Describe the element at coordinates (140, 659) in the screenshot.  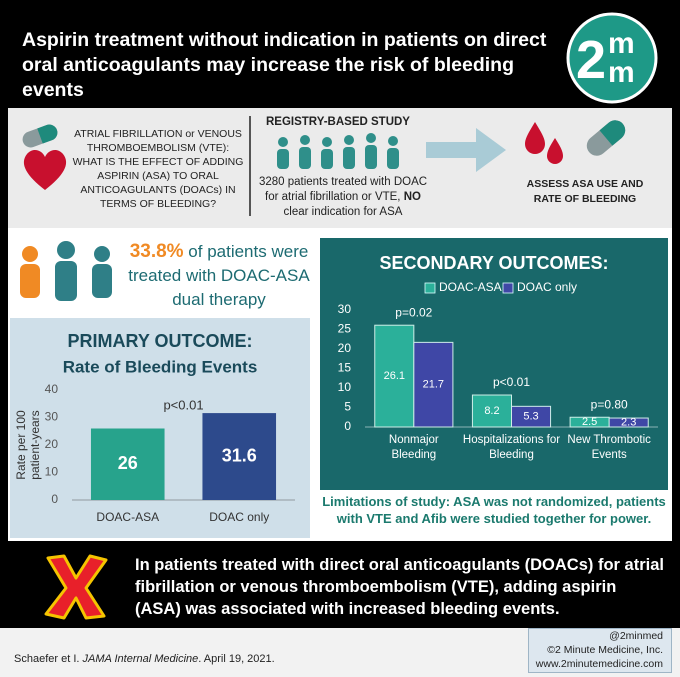
I see `citation-journal: JAMA Internal Medicine` at that location.